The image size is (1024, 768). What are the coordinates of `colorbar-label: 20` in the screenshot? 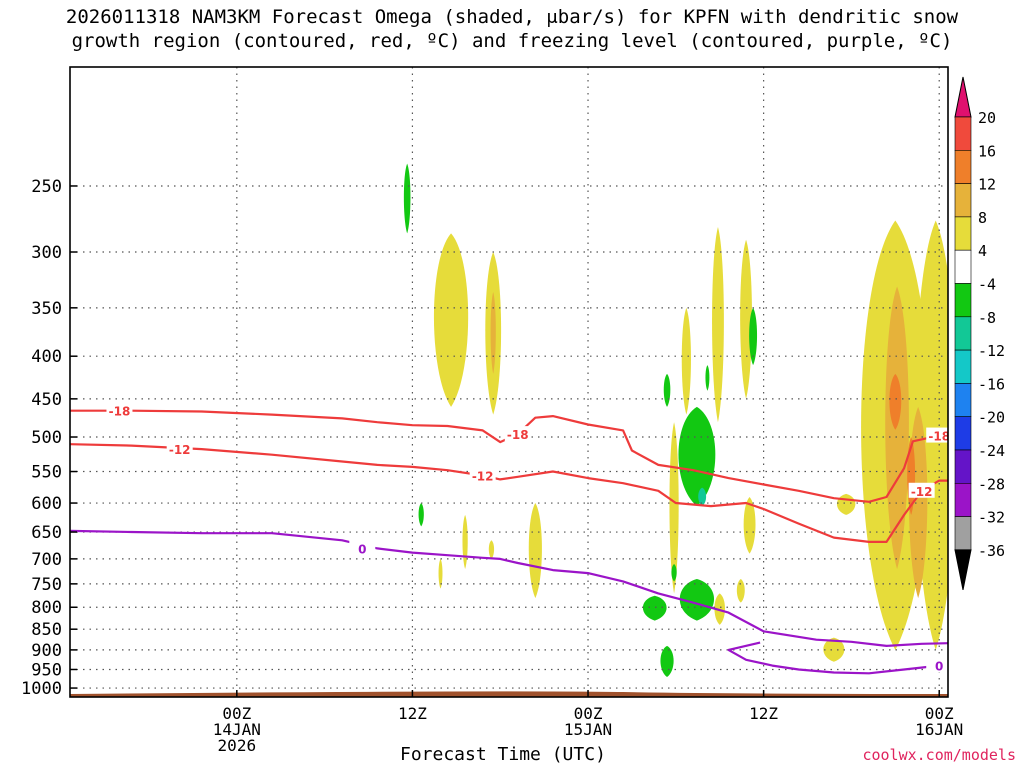 It's located at (987, 118).